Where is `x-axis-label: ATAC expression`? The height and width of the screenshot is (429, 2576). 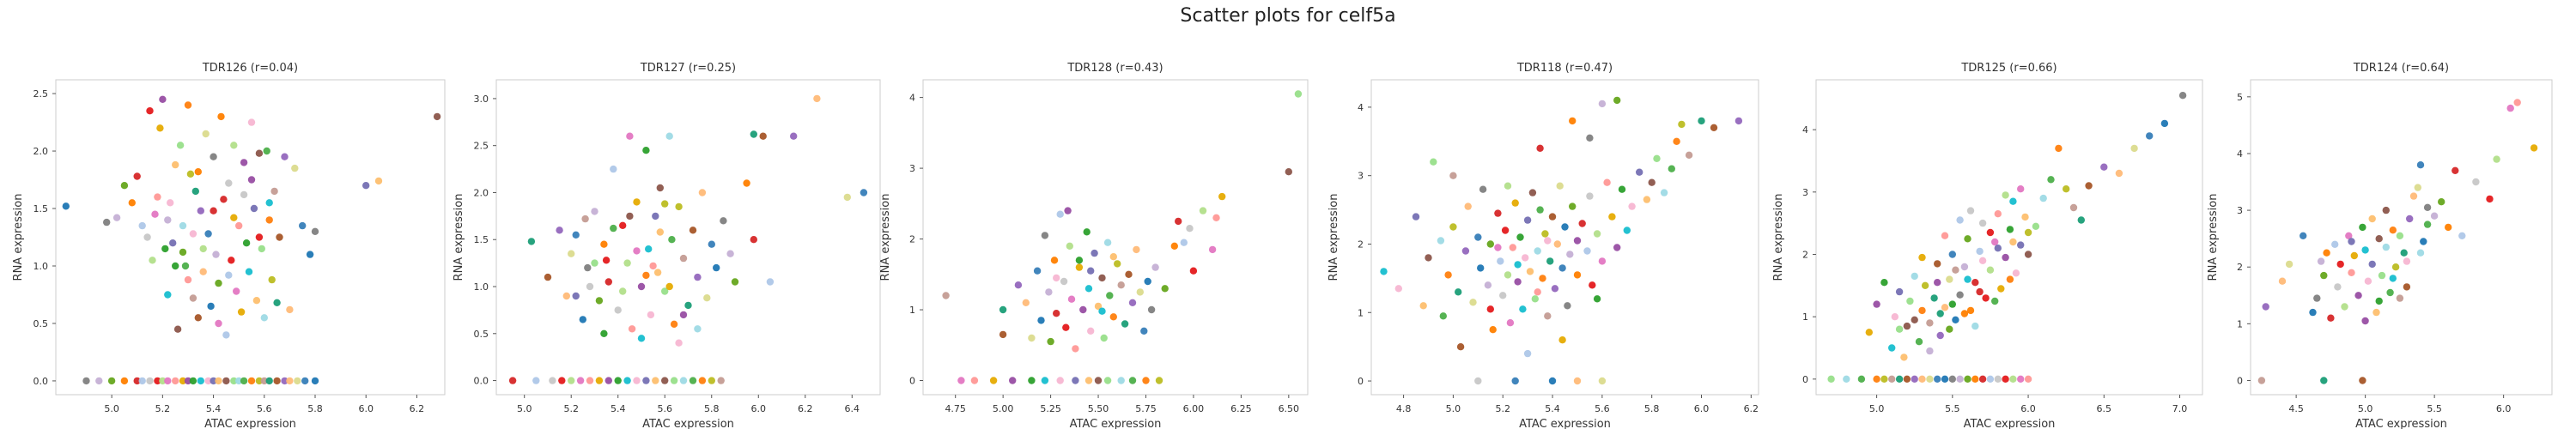
x-axis-label: ATAC expression is located at coordinates (250, 423).